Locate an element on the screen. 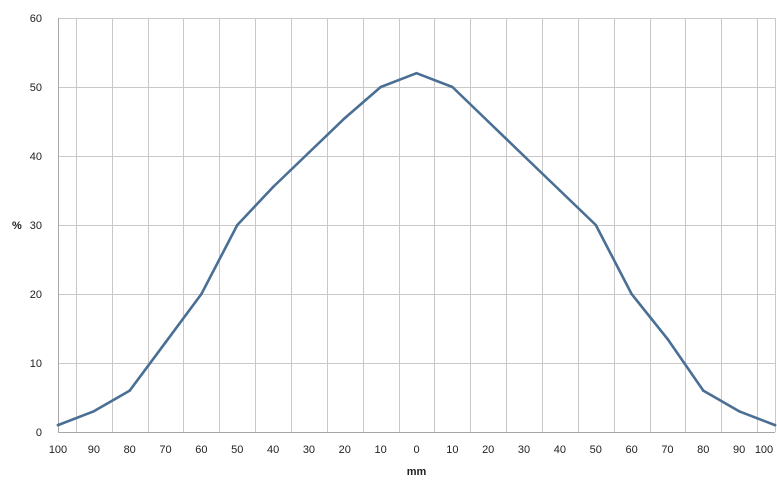 The width and height of the screenshot is (777, 481). y-tick-label: 40 is located at coordinates (36, 157).